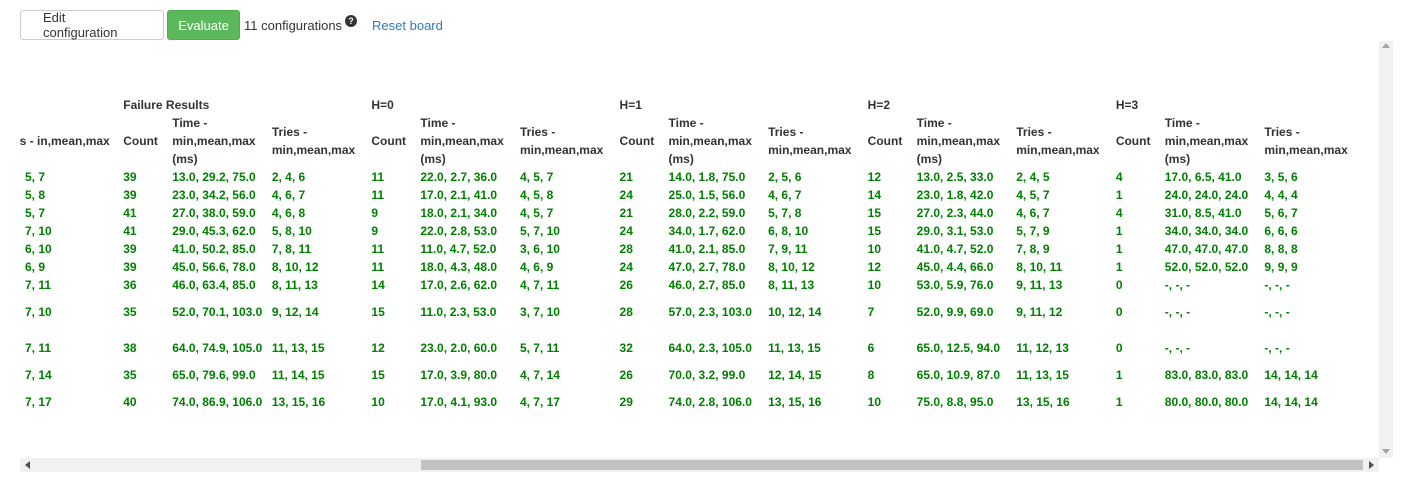 The image size is (1407, 493). What do you see at coordinates (1042, 348) in the screenshot?
I see `table-cell: 11, 12, 13` at bounding box center [1042, 348].